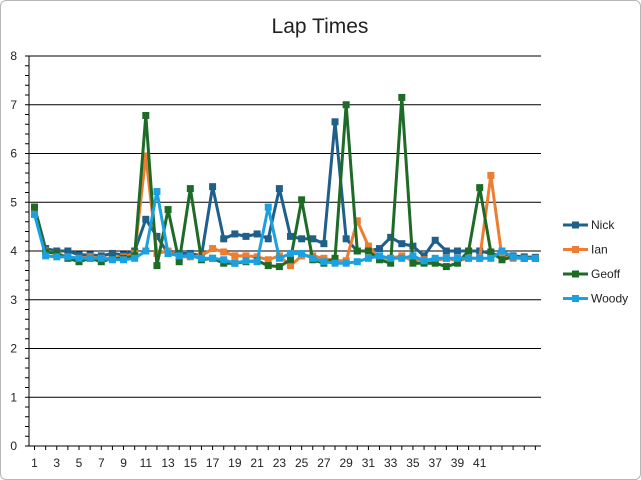  Describe the element at coordinates (369, 463) in the screenshot. I see `x-tick-label: 31` at that location.